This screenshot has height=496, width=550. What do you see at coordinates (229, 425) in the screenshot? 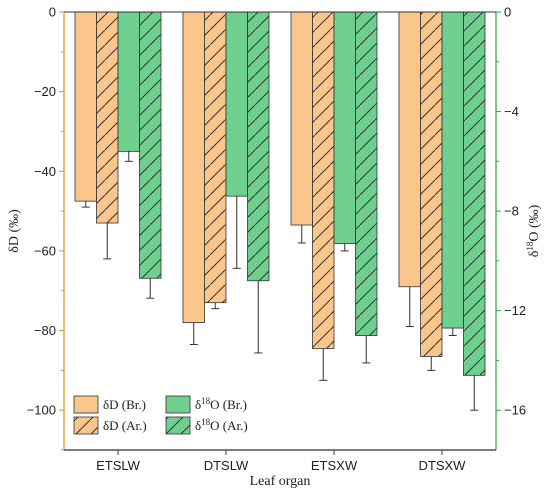
I see `legend-label-suffix: O (Ar.)` at bounding box center [229, 425].